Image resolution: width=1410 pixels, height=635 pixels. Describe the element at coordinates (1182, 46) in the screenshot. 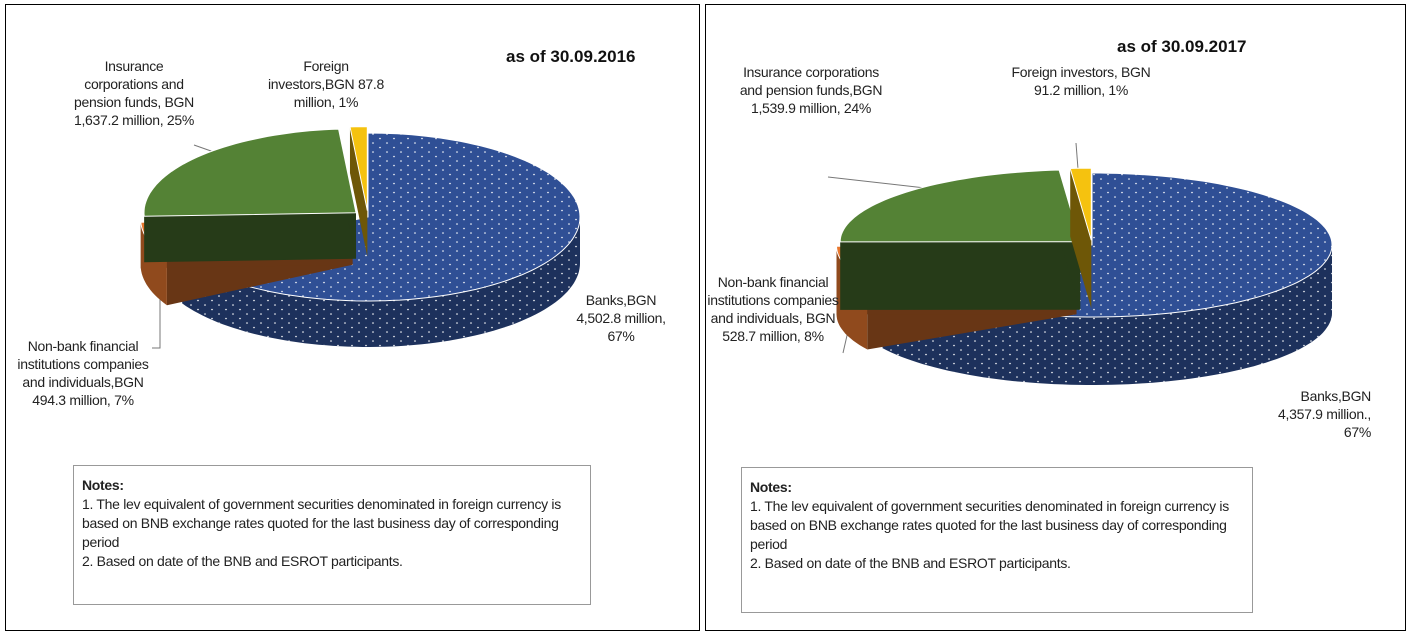

I see `chart-title: as of 30.09.2017` at that location.